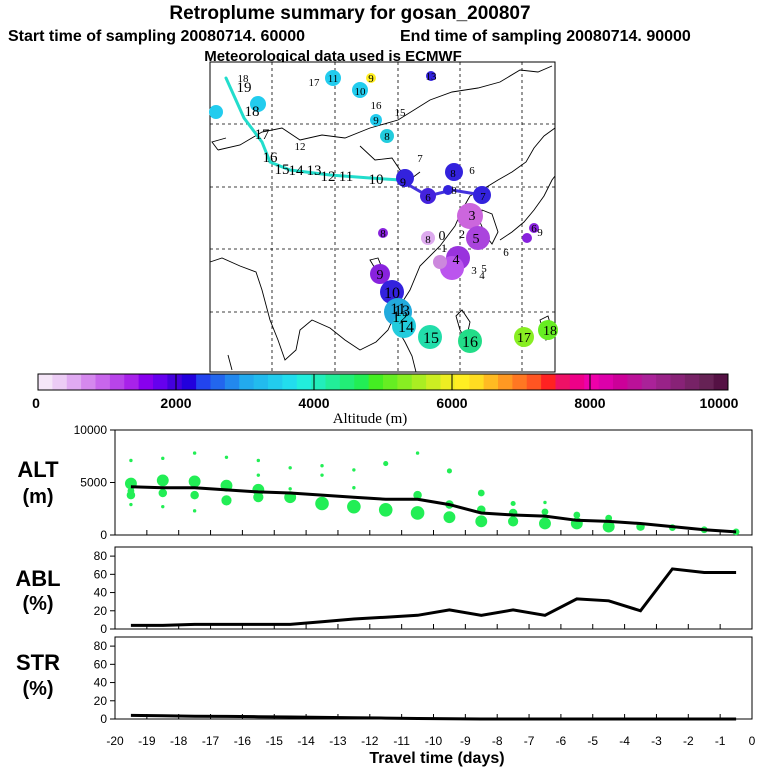 Image resolution: width=768 pixels, height=768 pixels. What do you see at coordinates (376, 180) in the screenshot?
I see `plume-label: 10` at bounding box center [376, 180].